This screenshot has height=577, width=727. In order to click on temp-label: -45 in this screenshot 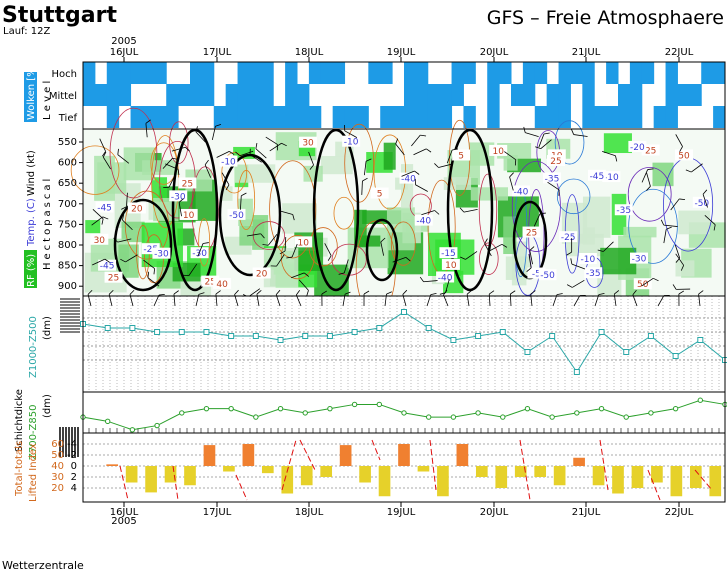, I will do `click(107, 267)`.